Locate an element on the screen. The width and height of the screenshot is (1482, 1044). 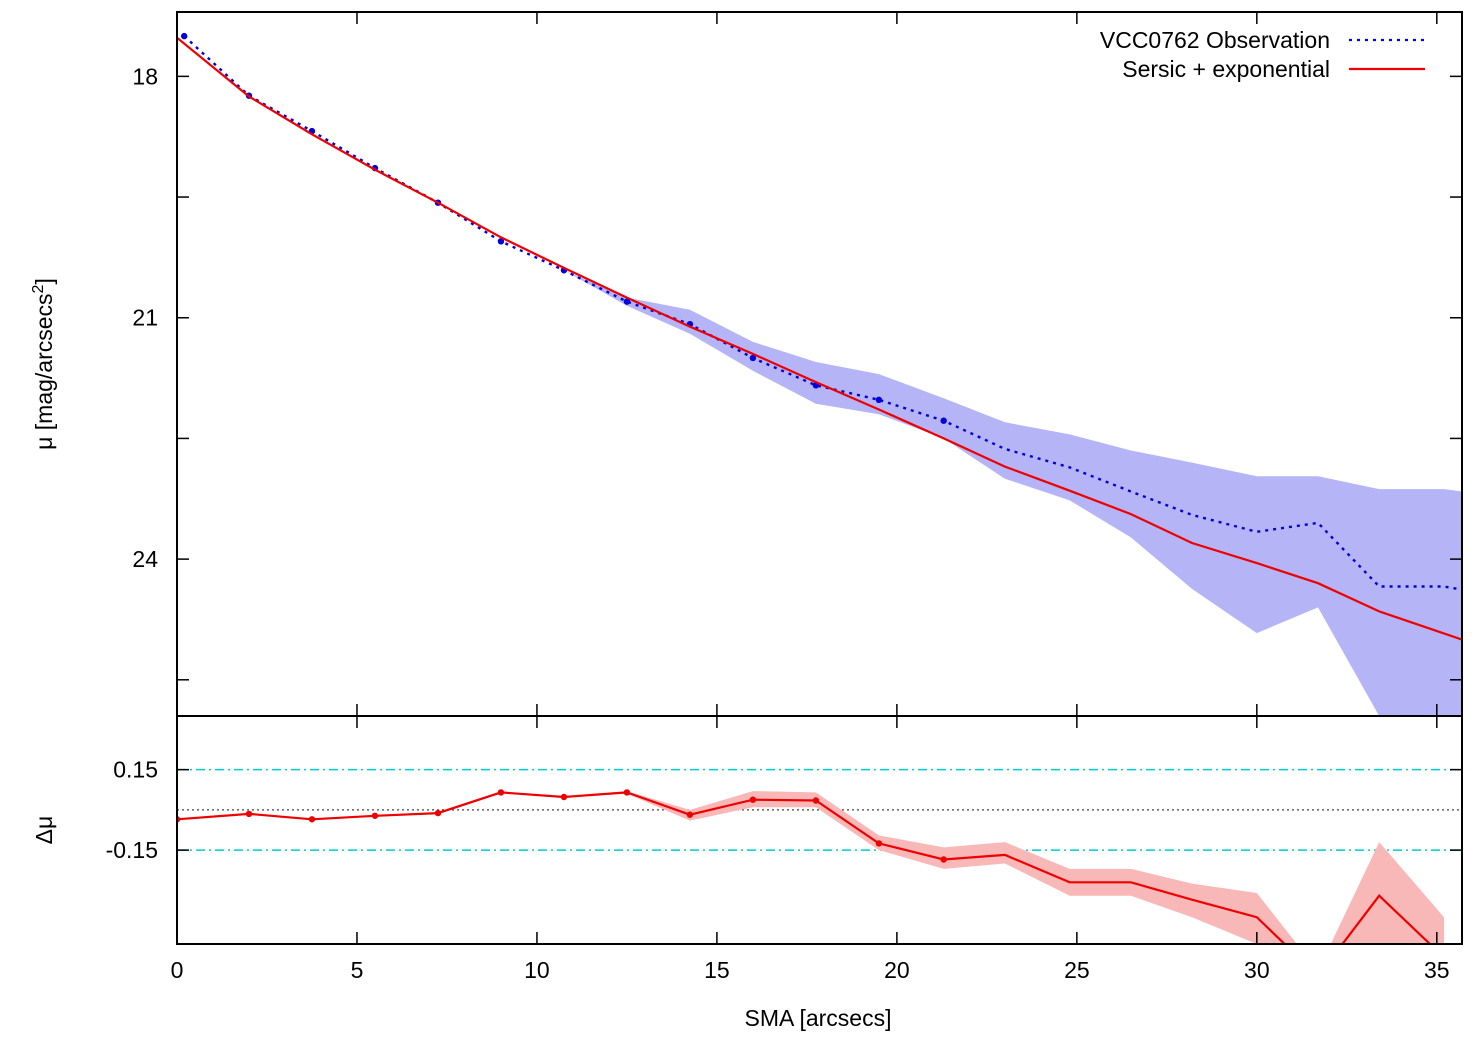
x-tick-label: 0 is located at coordinates (177, 970).